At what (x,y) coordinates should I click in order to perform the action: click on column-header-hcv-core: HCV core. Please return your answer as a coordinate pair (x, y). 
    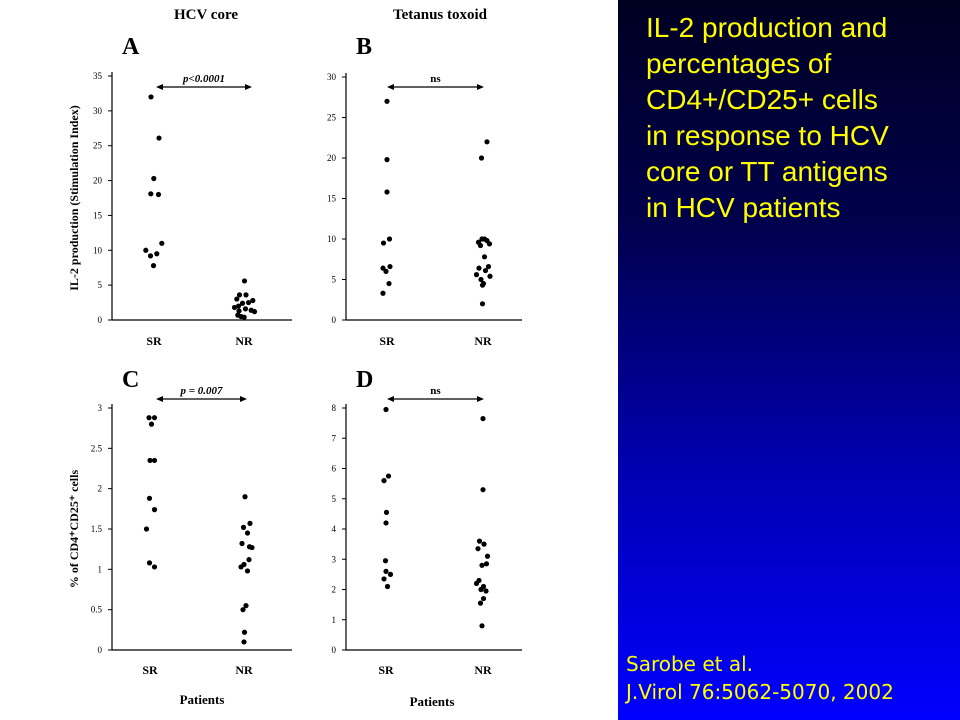
    Looking at the image, I should click on (206, 15).